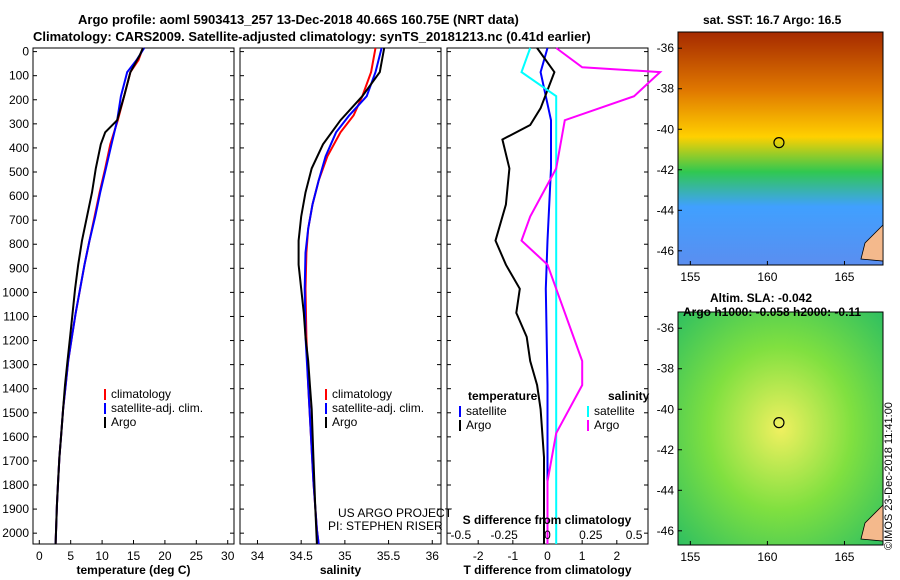 This screenshot has height=580, width=900. I want to click on depth-tick-label: 300, so click(19, 124).